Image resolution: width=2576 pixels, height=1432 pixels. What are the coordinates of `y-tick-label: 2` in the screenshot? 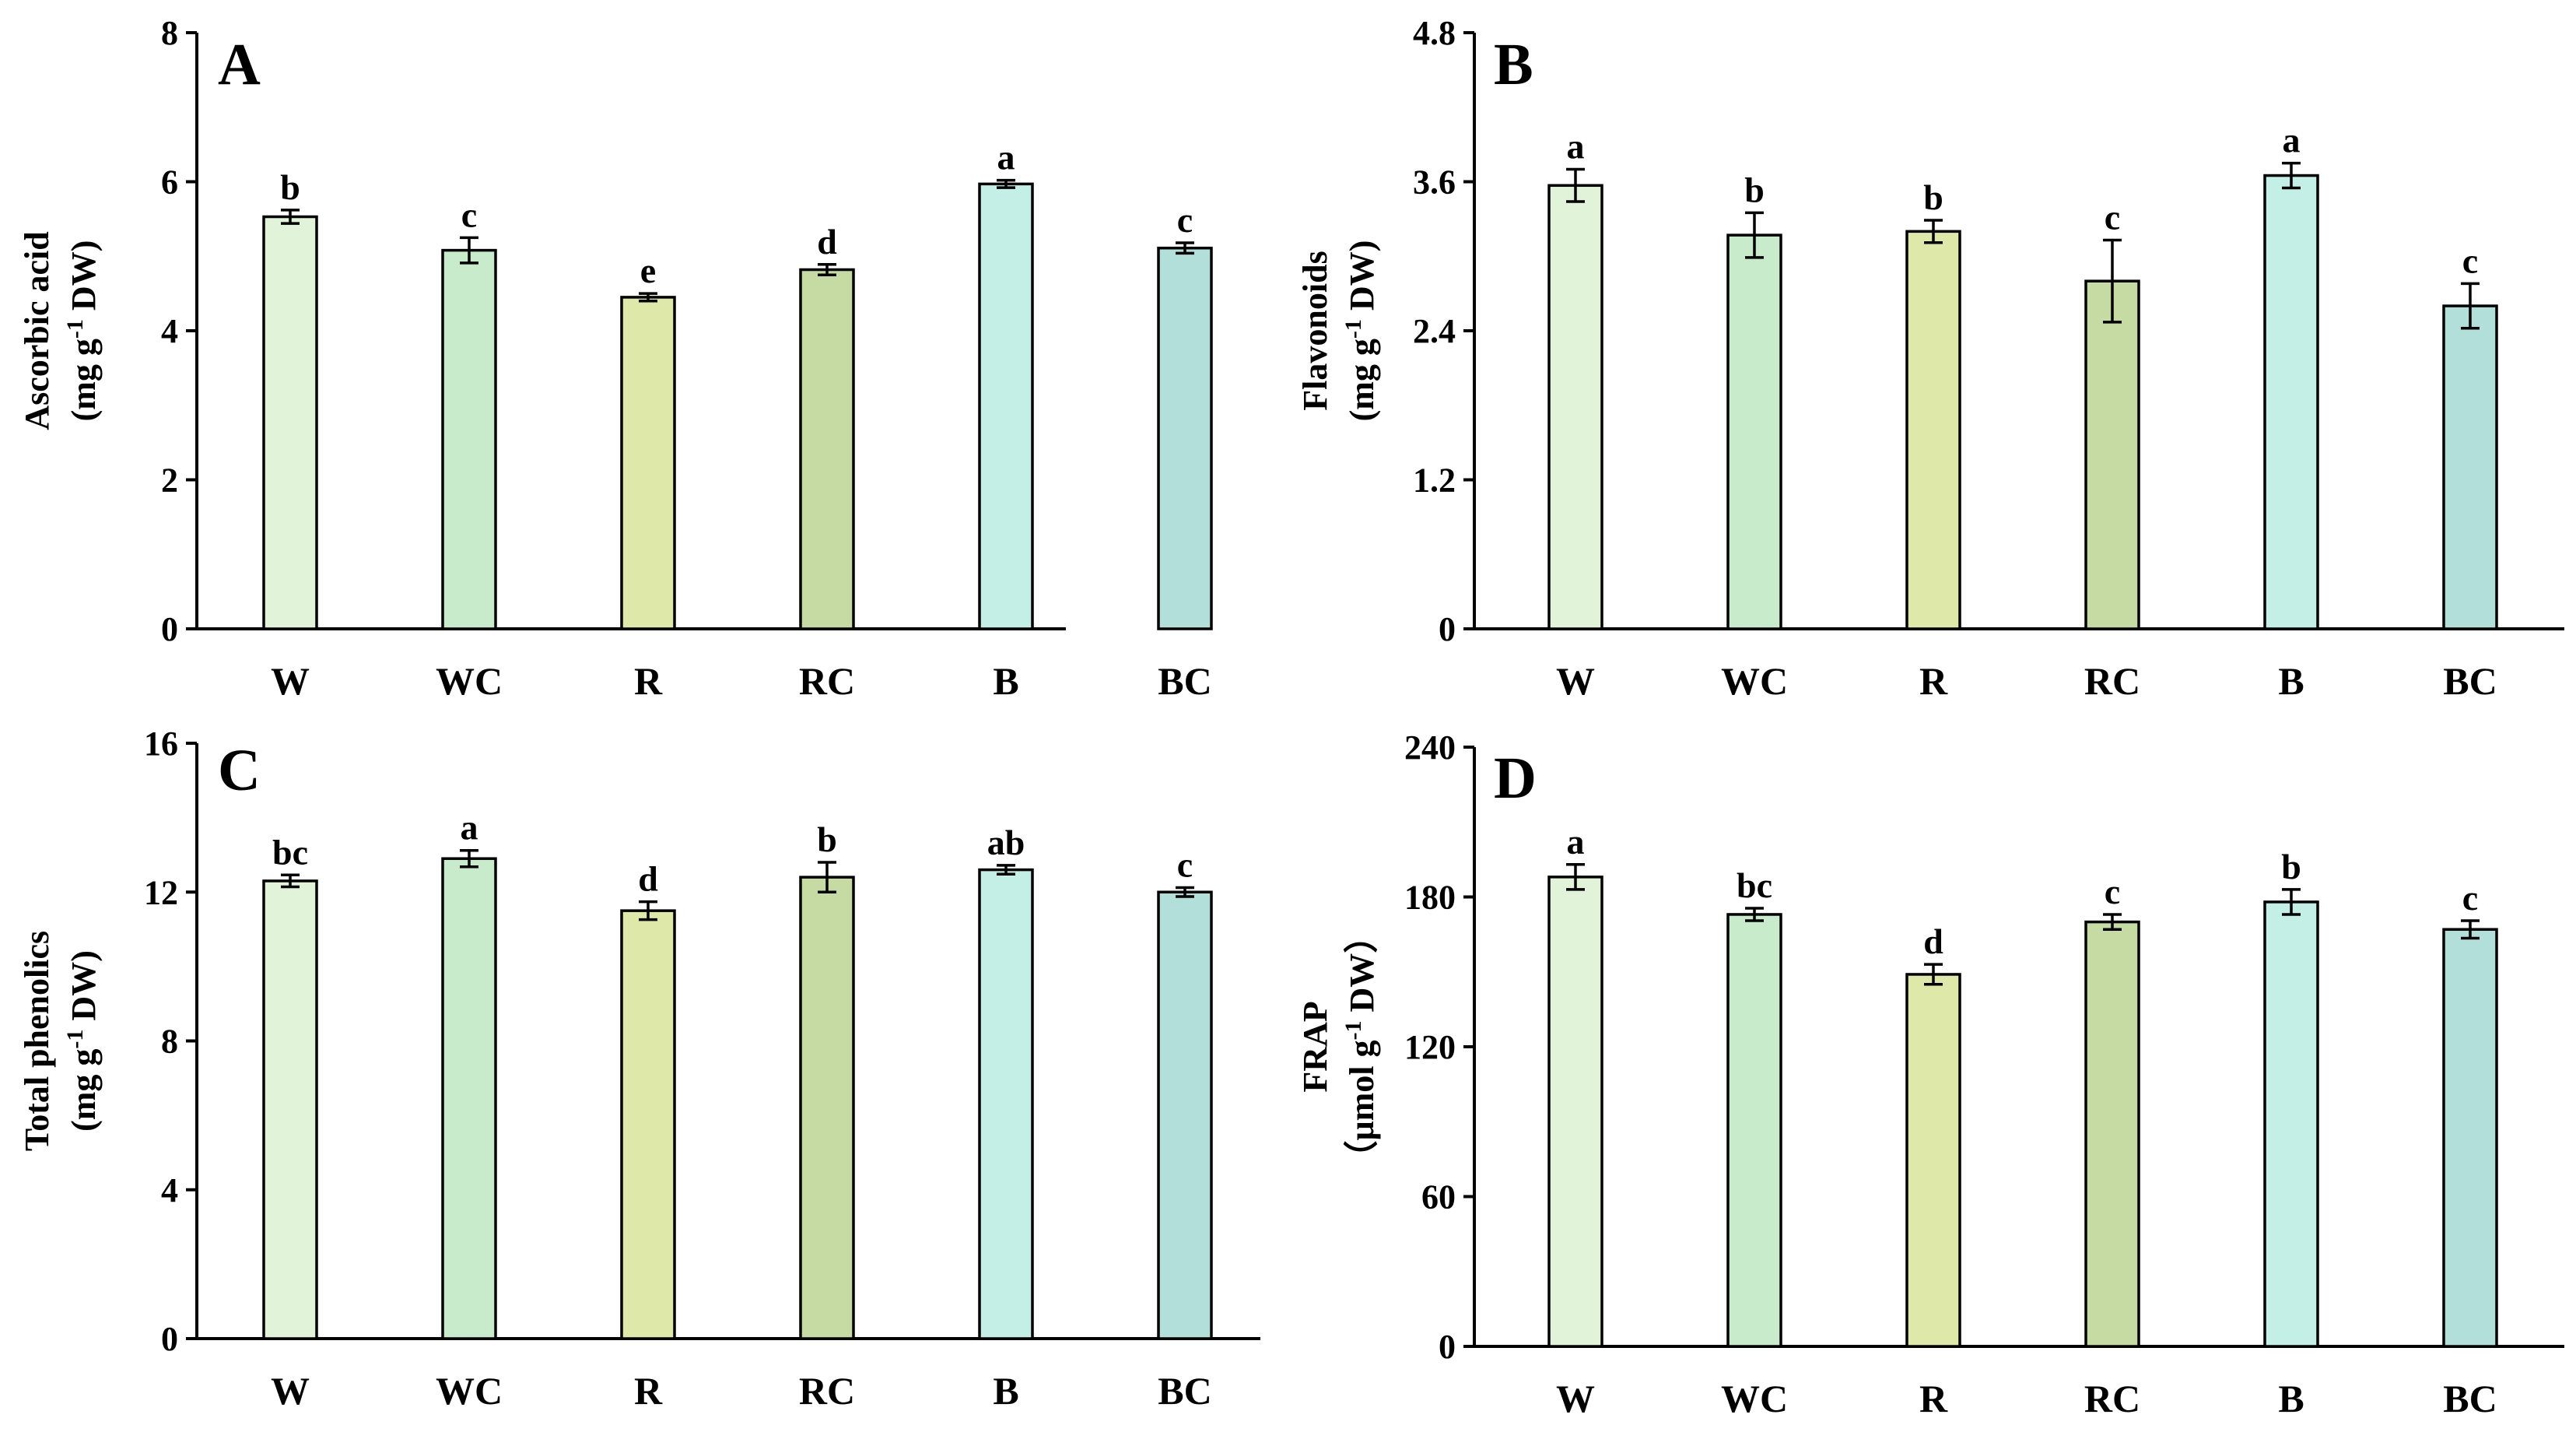 It's located at (169, 481).